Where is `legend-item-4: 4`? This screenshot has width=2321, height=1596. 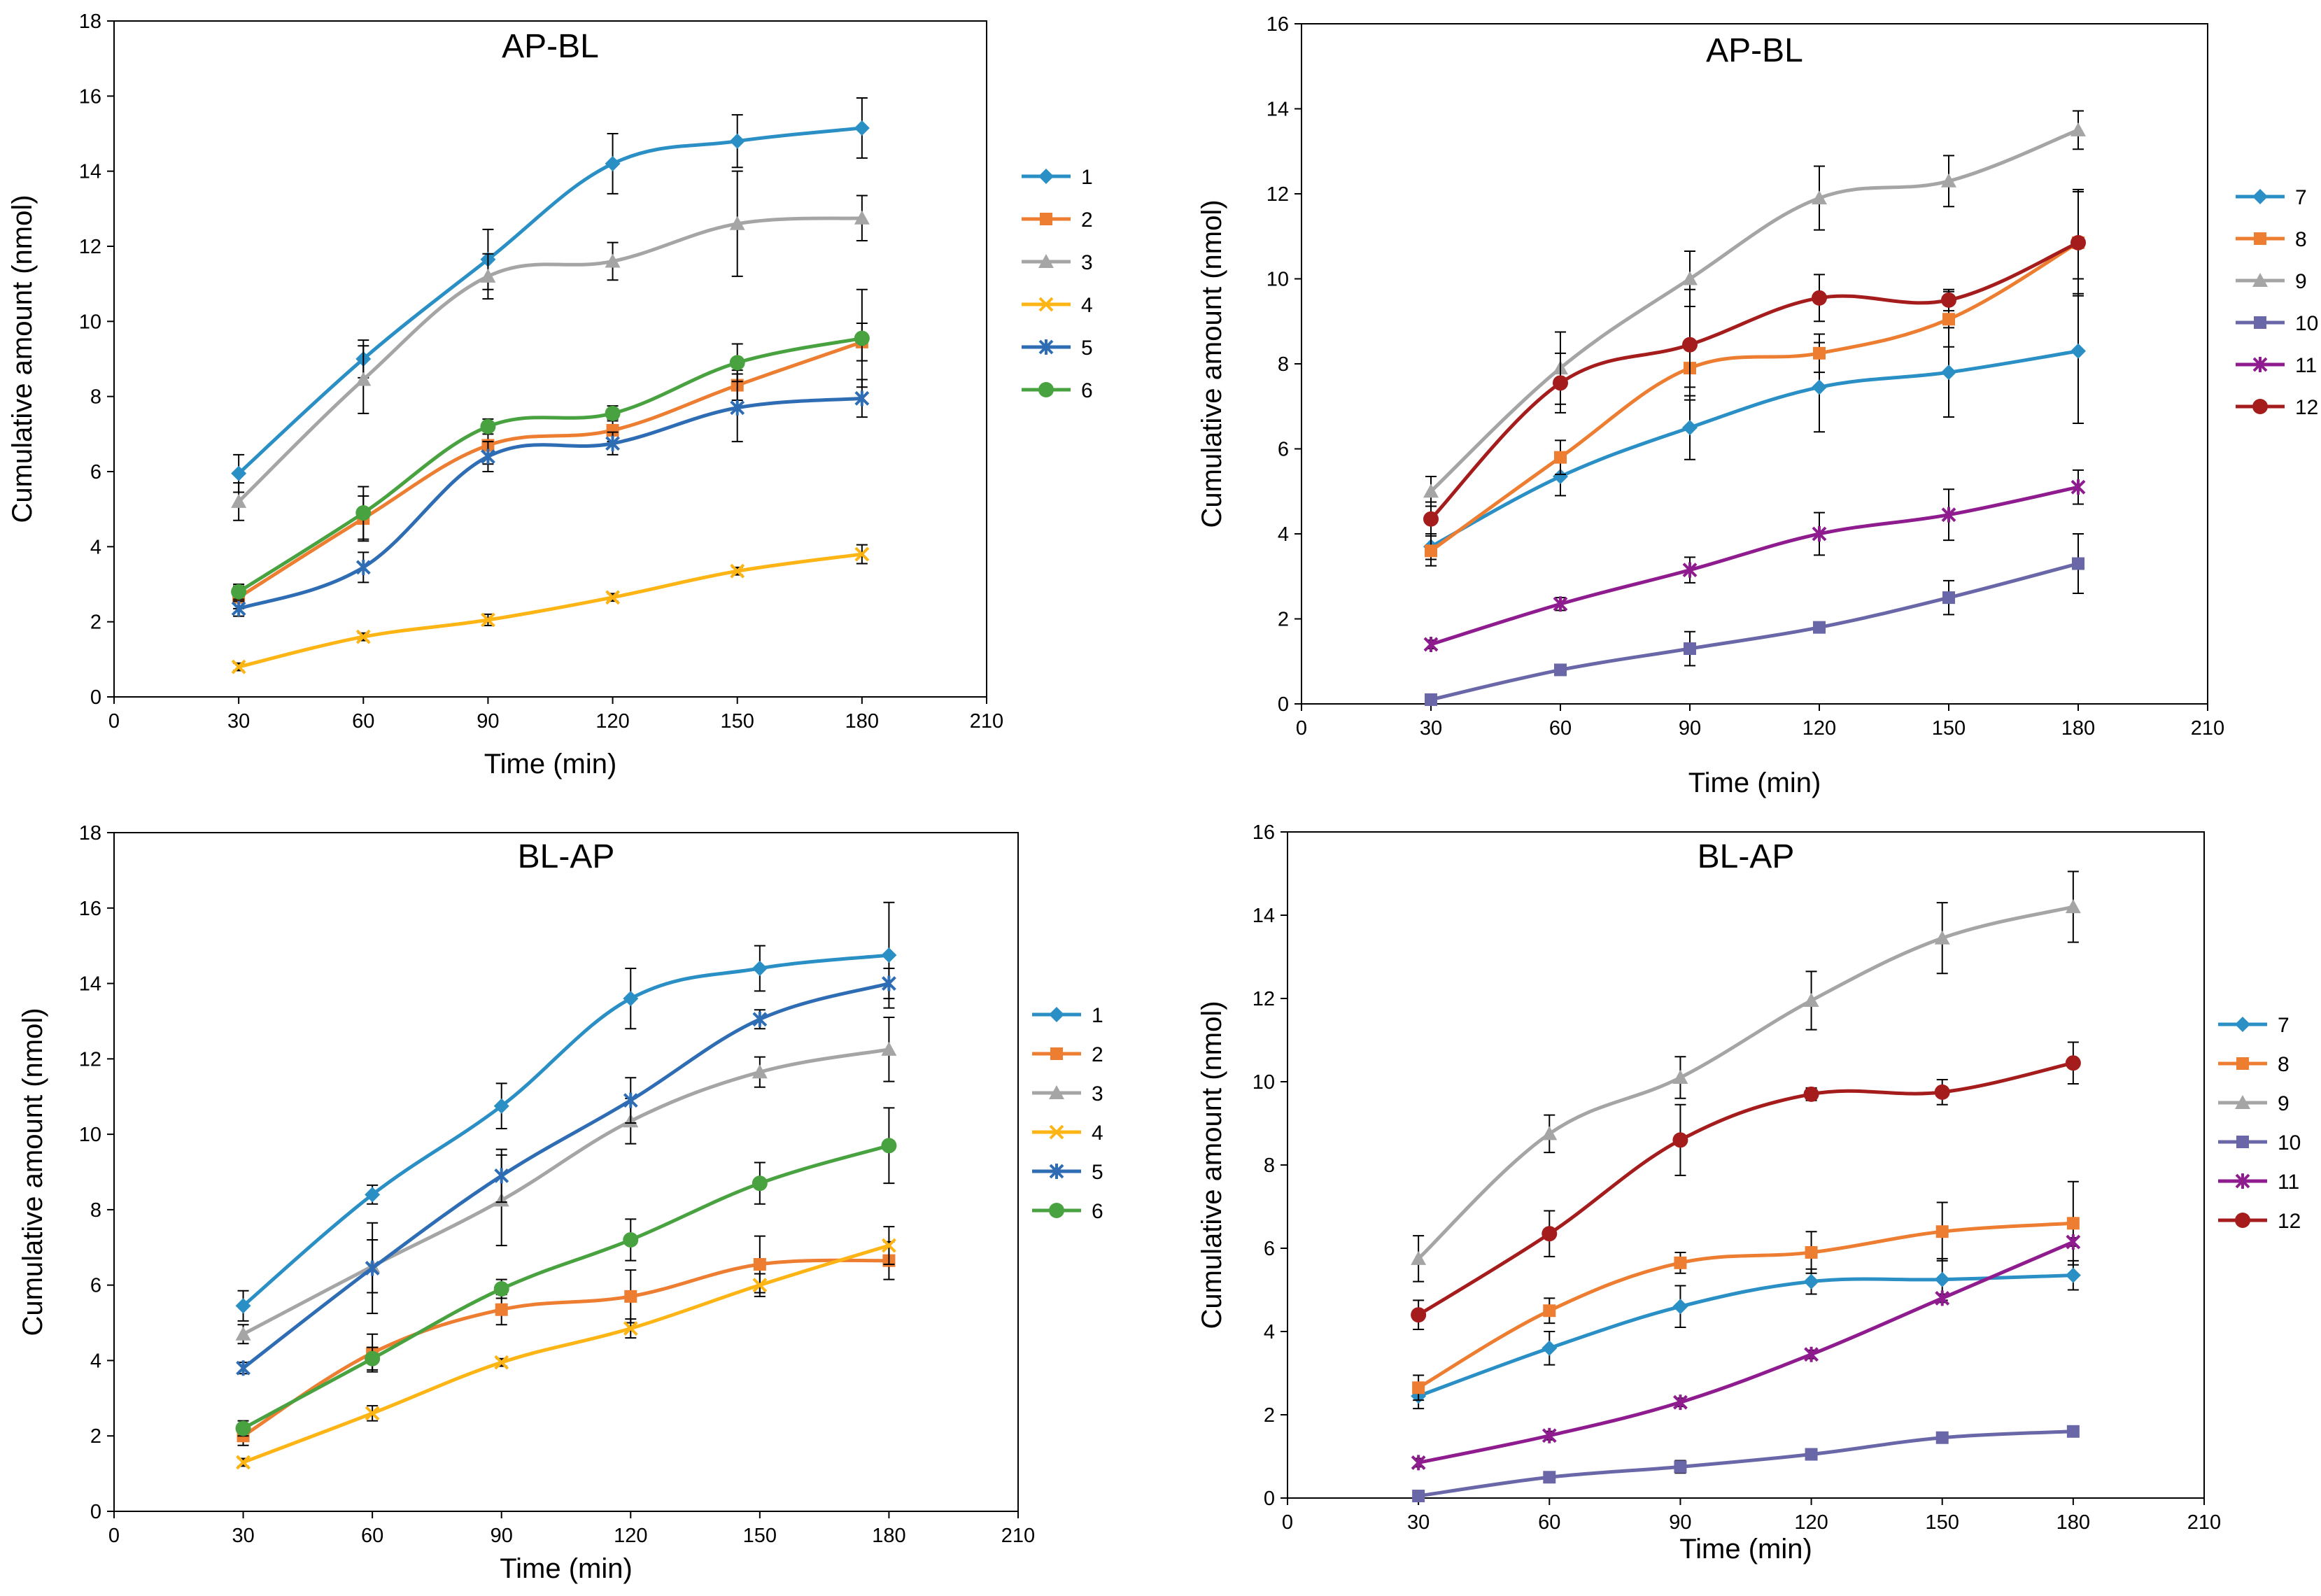
legend-item-4: 4 is located at coordinates (1057, 305).